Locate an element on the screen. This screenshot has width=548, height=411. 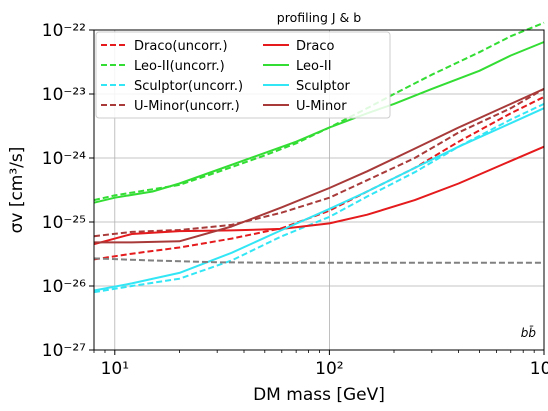
y-tick-label: 10⁻²⁶ is located at coordinates (64, 287).